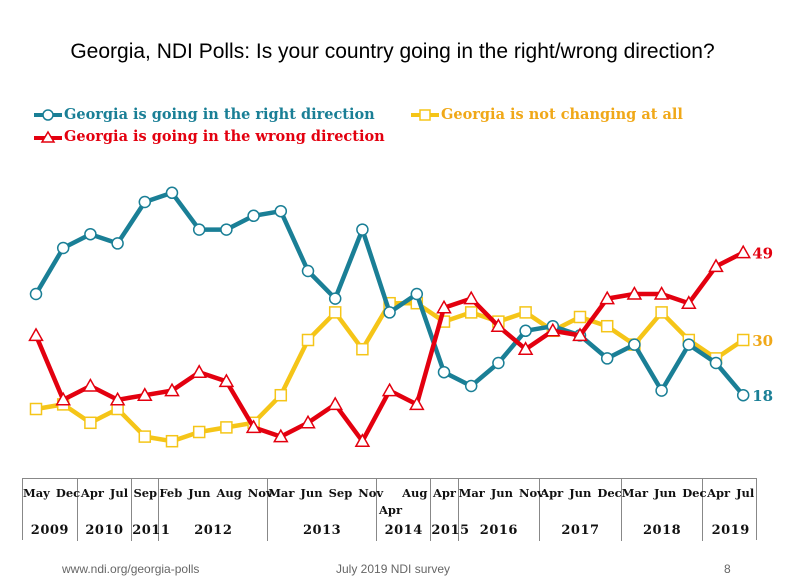 This screenshot has height=582, width=785. I want to click on legend-item-right-direction: Georgia is going in the right direction, so click(204, 114).